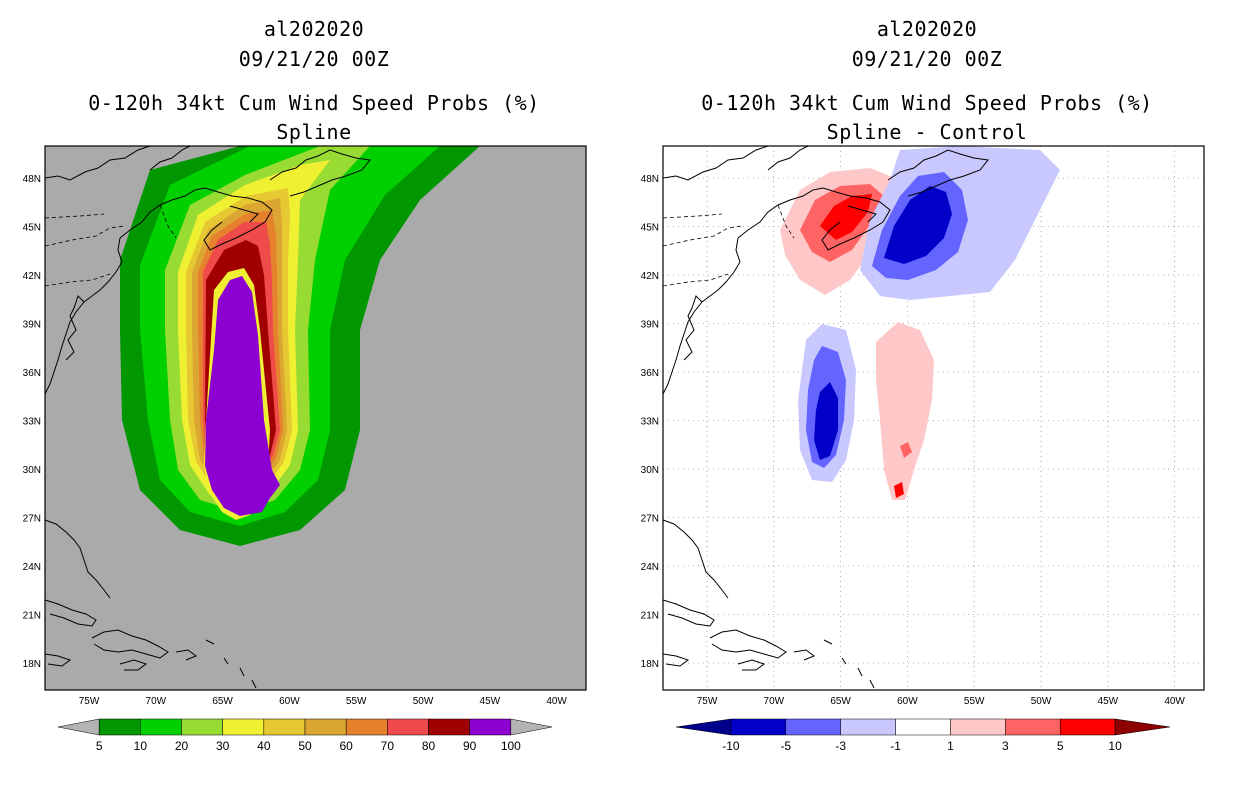 The image size is (1236, 800). I want to click on right-lon-label: 45W, so click(1108, 701).